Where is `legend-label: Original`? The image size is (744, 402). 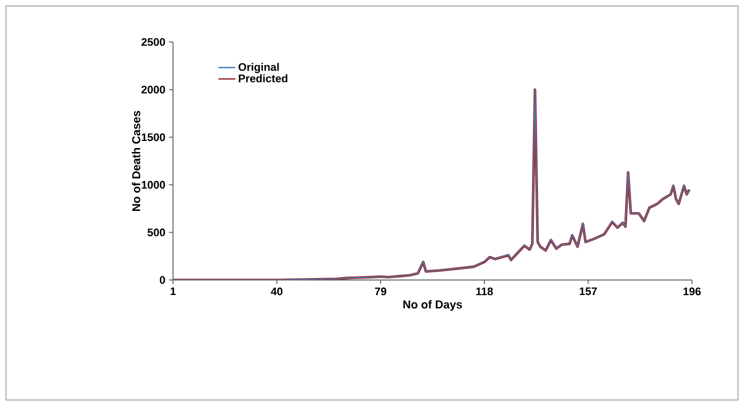
legend-label: Original is located at coordinates (258, 68).